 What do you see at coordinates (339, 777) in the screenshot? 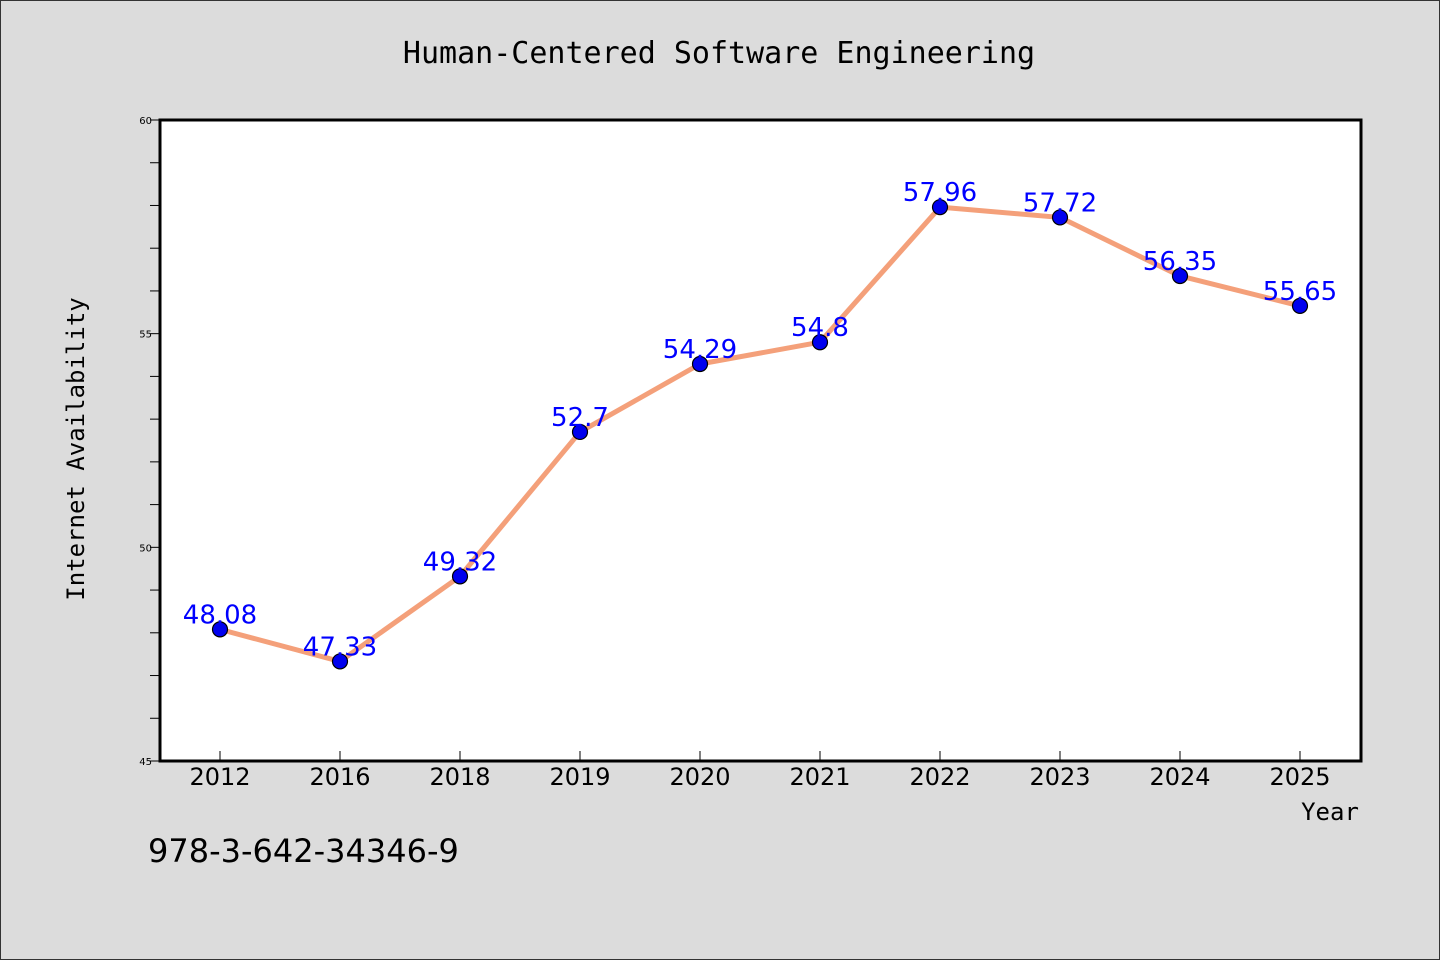
I see `x-tick-label: 2016` at bounding box center [339, 777].